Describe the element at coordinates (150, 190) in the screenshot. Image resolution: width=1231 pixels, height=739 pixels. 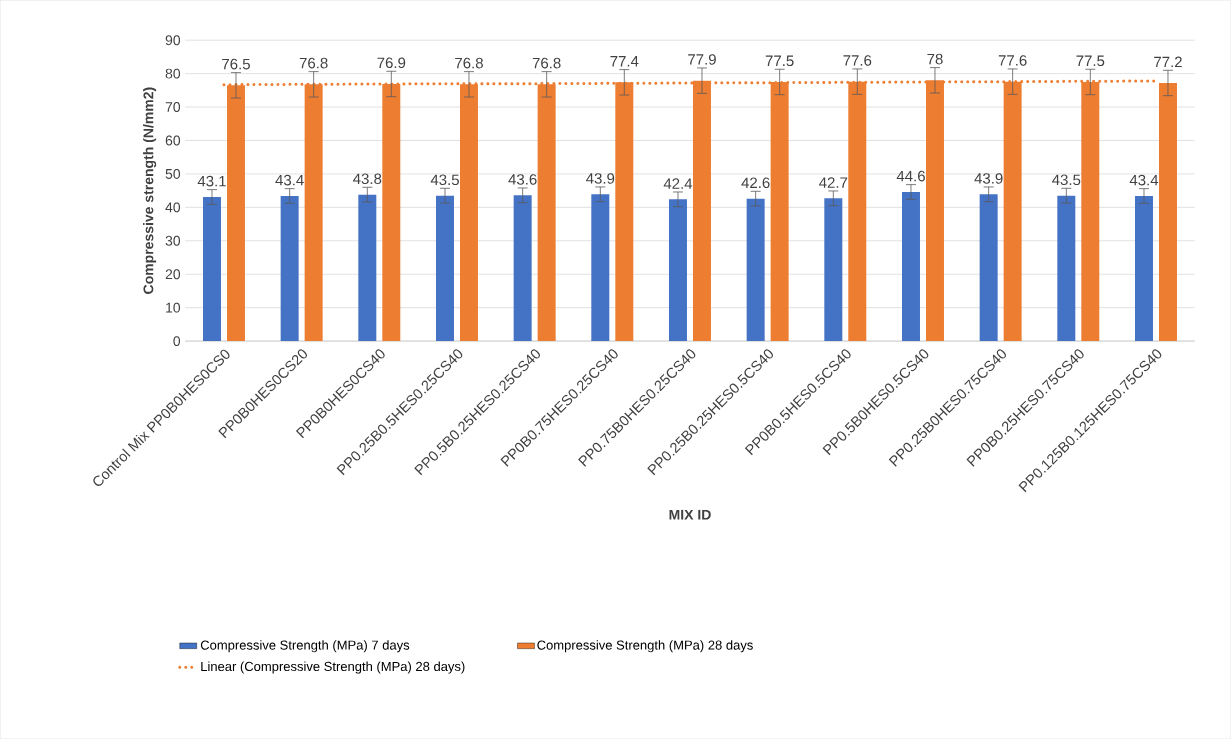
I see `y-axis-title: Compressive strength (N/mm2)` at that location.